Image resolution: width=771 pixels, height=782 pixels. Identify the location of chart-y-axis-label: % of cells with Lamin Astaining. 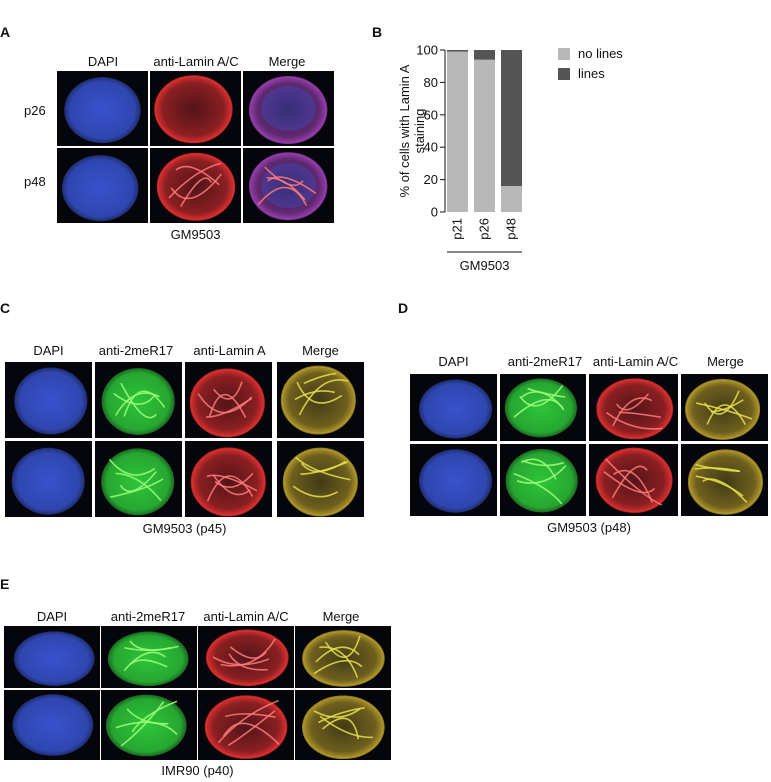
(412, 130).